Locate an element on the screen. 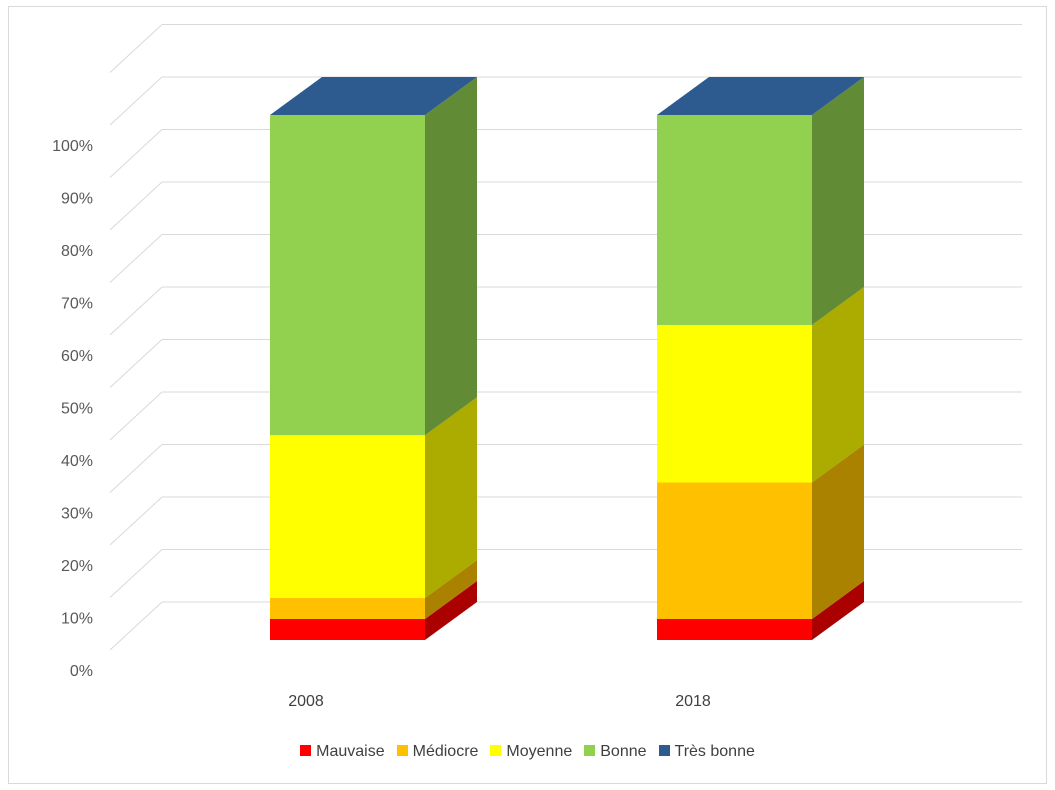 The width and height of the screenshot is (1055, 790). bar-segment-2008-moyenne is located at coordinates (347, 516).